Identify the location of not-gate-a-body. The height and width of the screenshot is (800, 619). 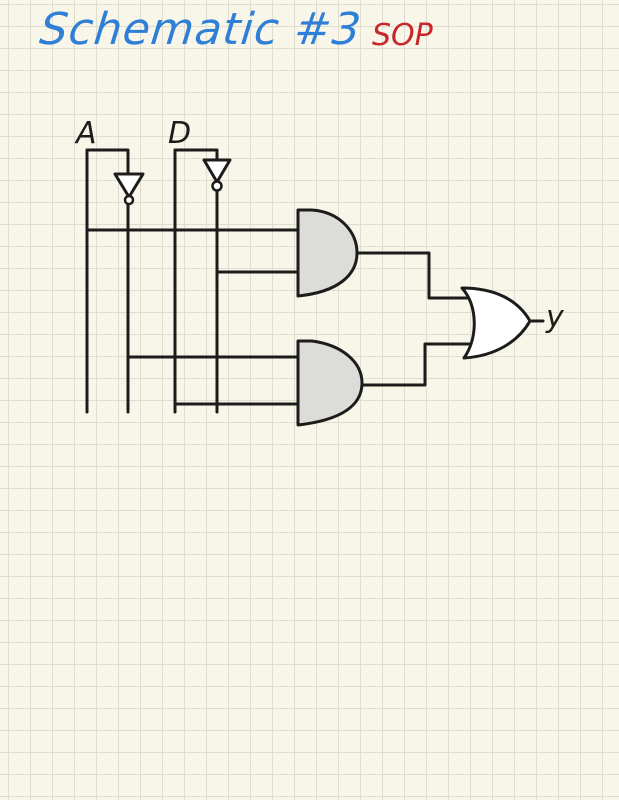
(129, 185).